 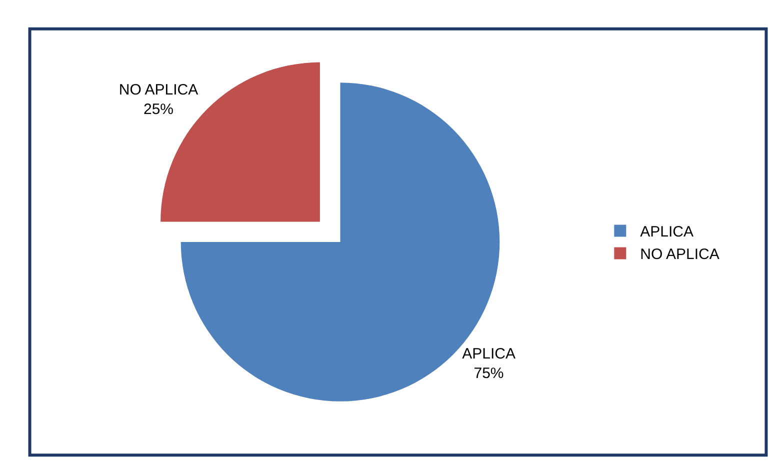 I want to click on legend-label: APLICA, so click(x=667, y=232).